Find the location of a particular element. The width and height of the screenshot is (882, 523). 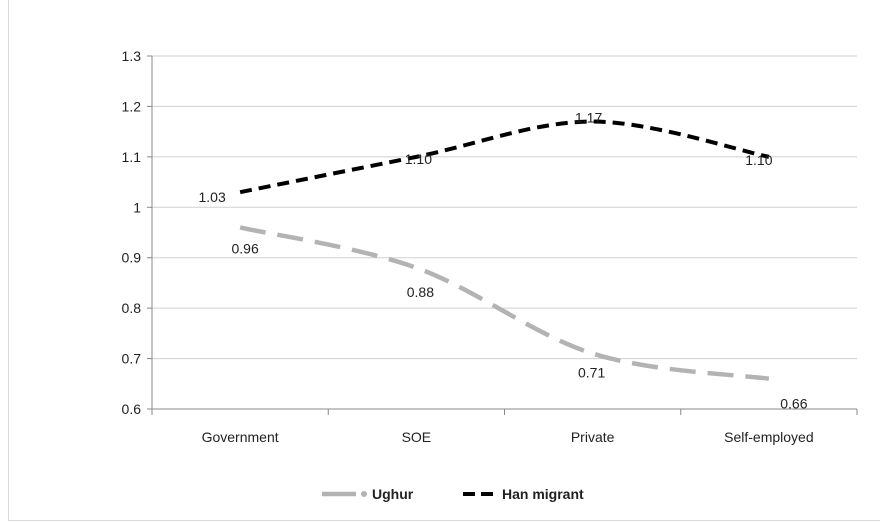

x-axis-ticks: Government SOE Private Self-employed is located at coordinates (504, 427).